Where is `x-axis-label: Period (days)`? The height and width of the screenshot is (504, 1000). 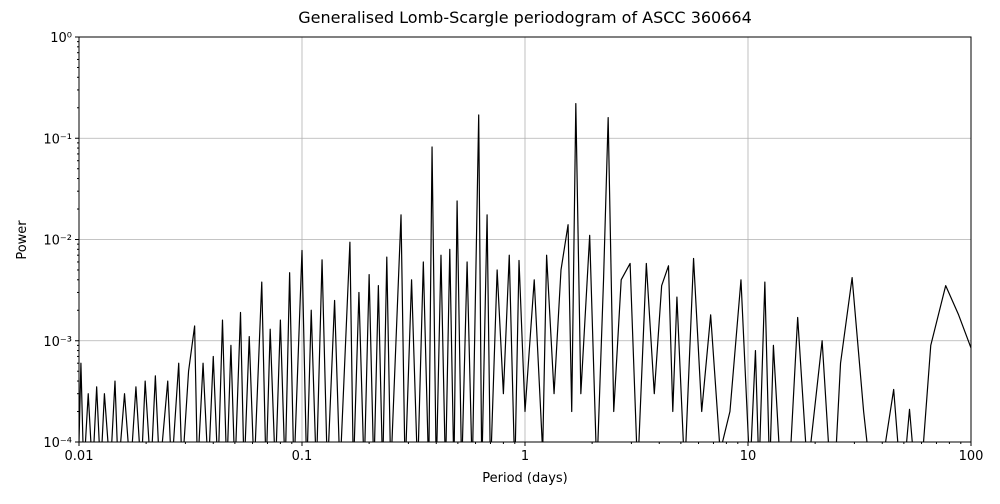
x-axis-label: Period (days) is located at coordinates (525, 478).